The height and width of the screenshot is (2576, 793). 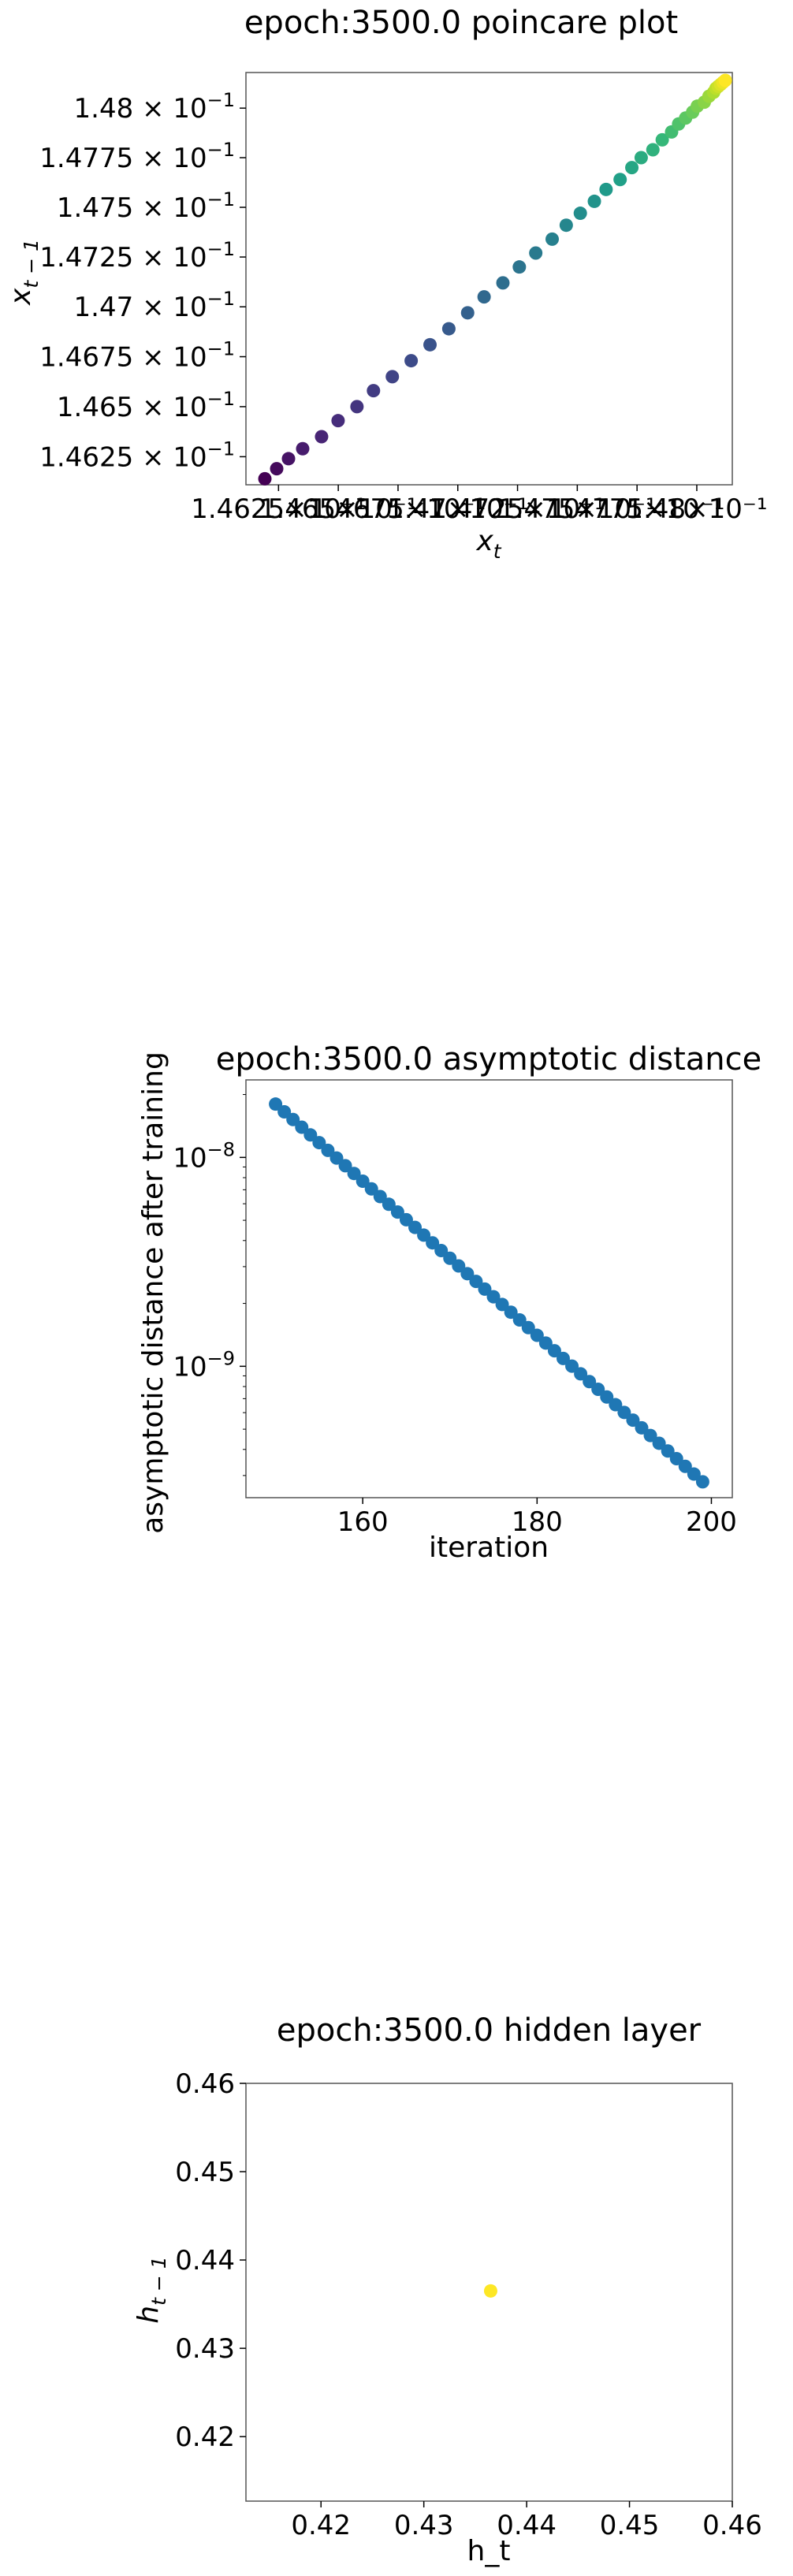 What do you see at coordinates (489, 2030) in the screenshot?
I see `hidden-layer-title: epoch:3500.0 hidden layer` at bounding box center [489, 2030].